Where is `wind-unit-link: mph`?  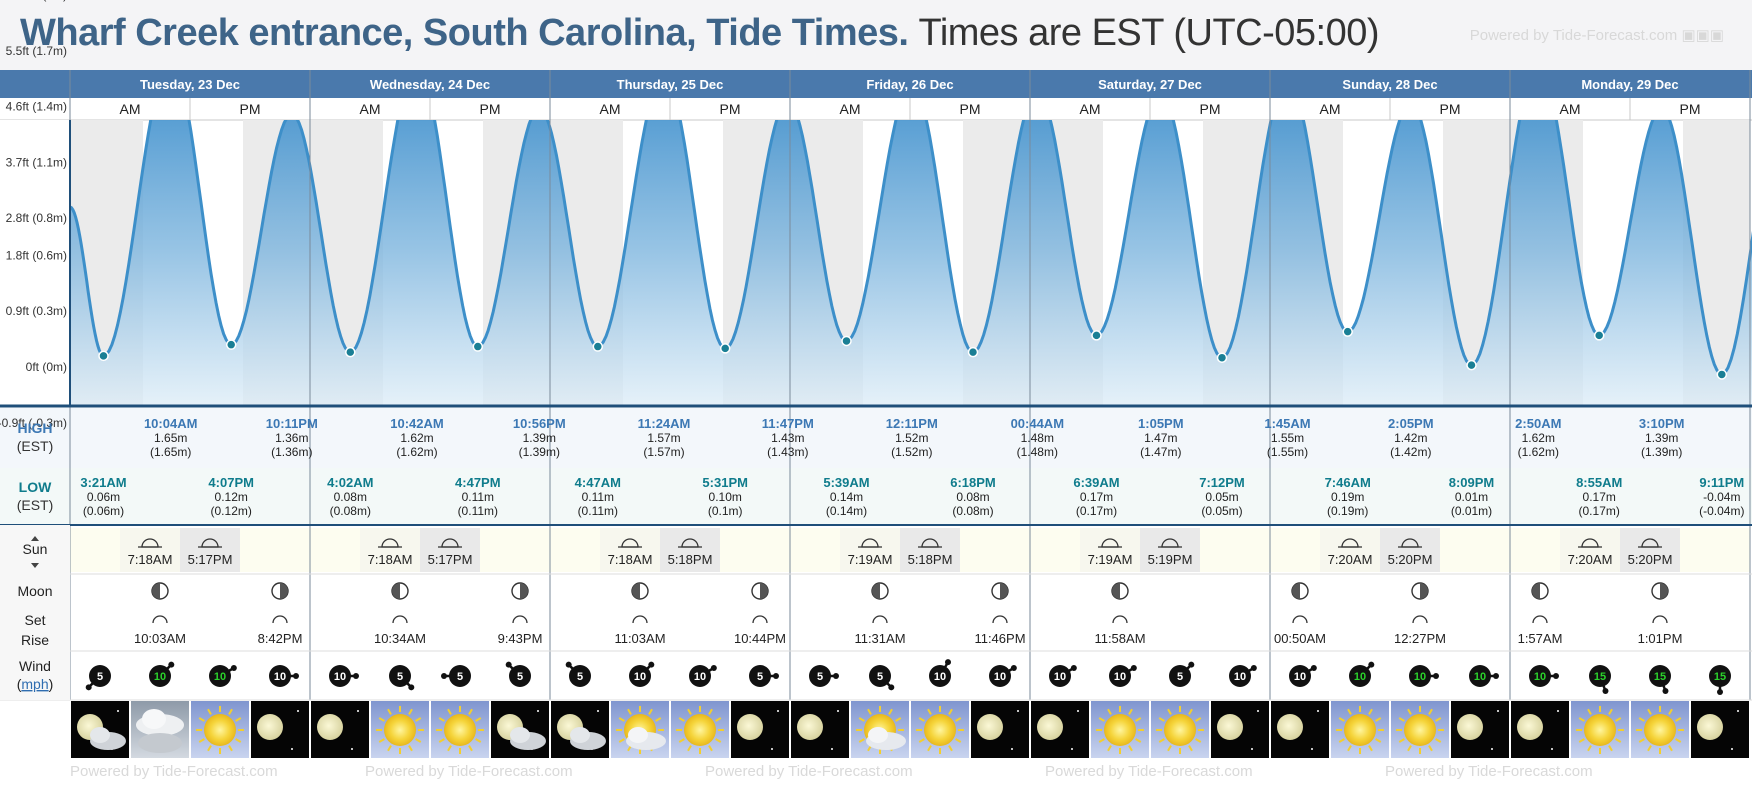
wind-unit-link: mph is located at coordinates (34, 684).